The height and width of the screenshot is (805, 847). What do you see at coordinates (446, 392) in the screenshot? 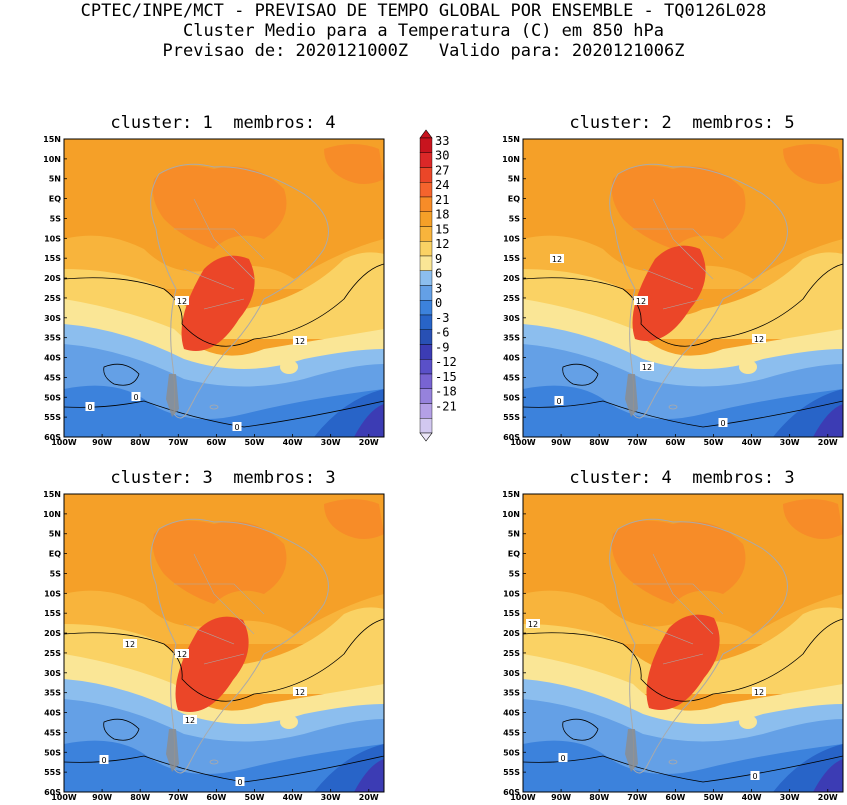
I see `colorbar-label: -18` at bounding box center [446, 392].